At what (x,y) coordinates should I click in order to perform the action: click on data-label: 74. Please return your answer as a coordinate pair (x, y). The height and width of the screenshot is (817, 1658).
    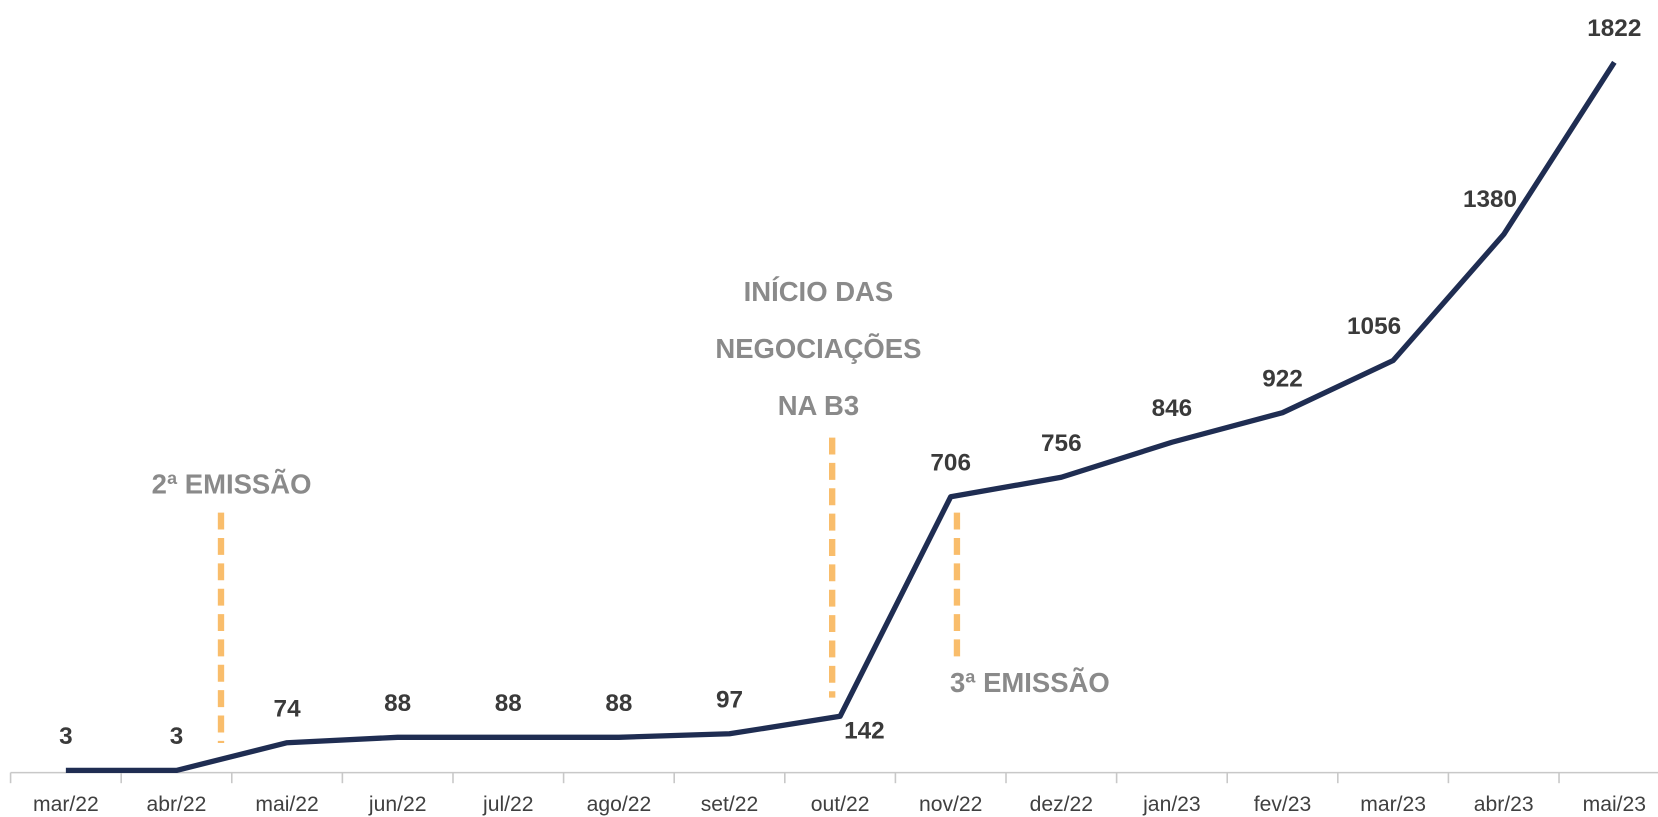
    Looking at the image, I should click on (288, 708).